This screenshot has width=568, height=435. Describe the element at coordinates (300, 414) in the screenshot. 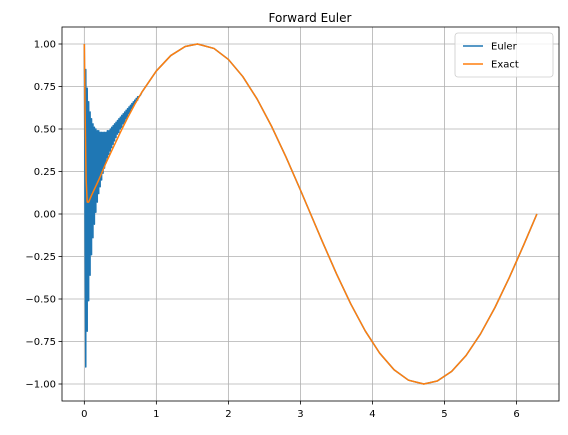

I see `x-tick-label: 3` at that location.